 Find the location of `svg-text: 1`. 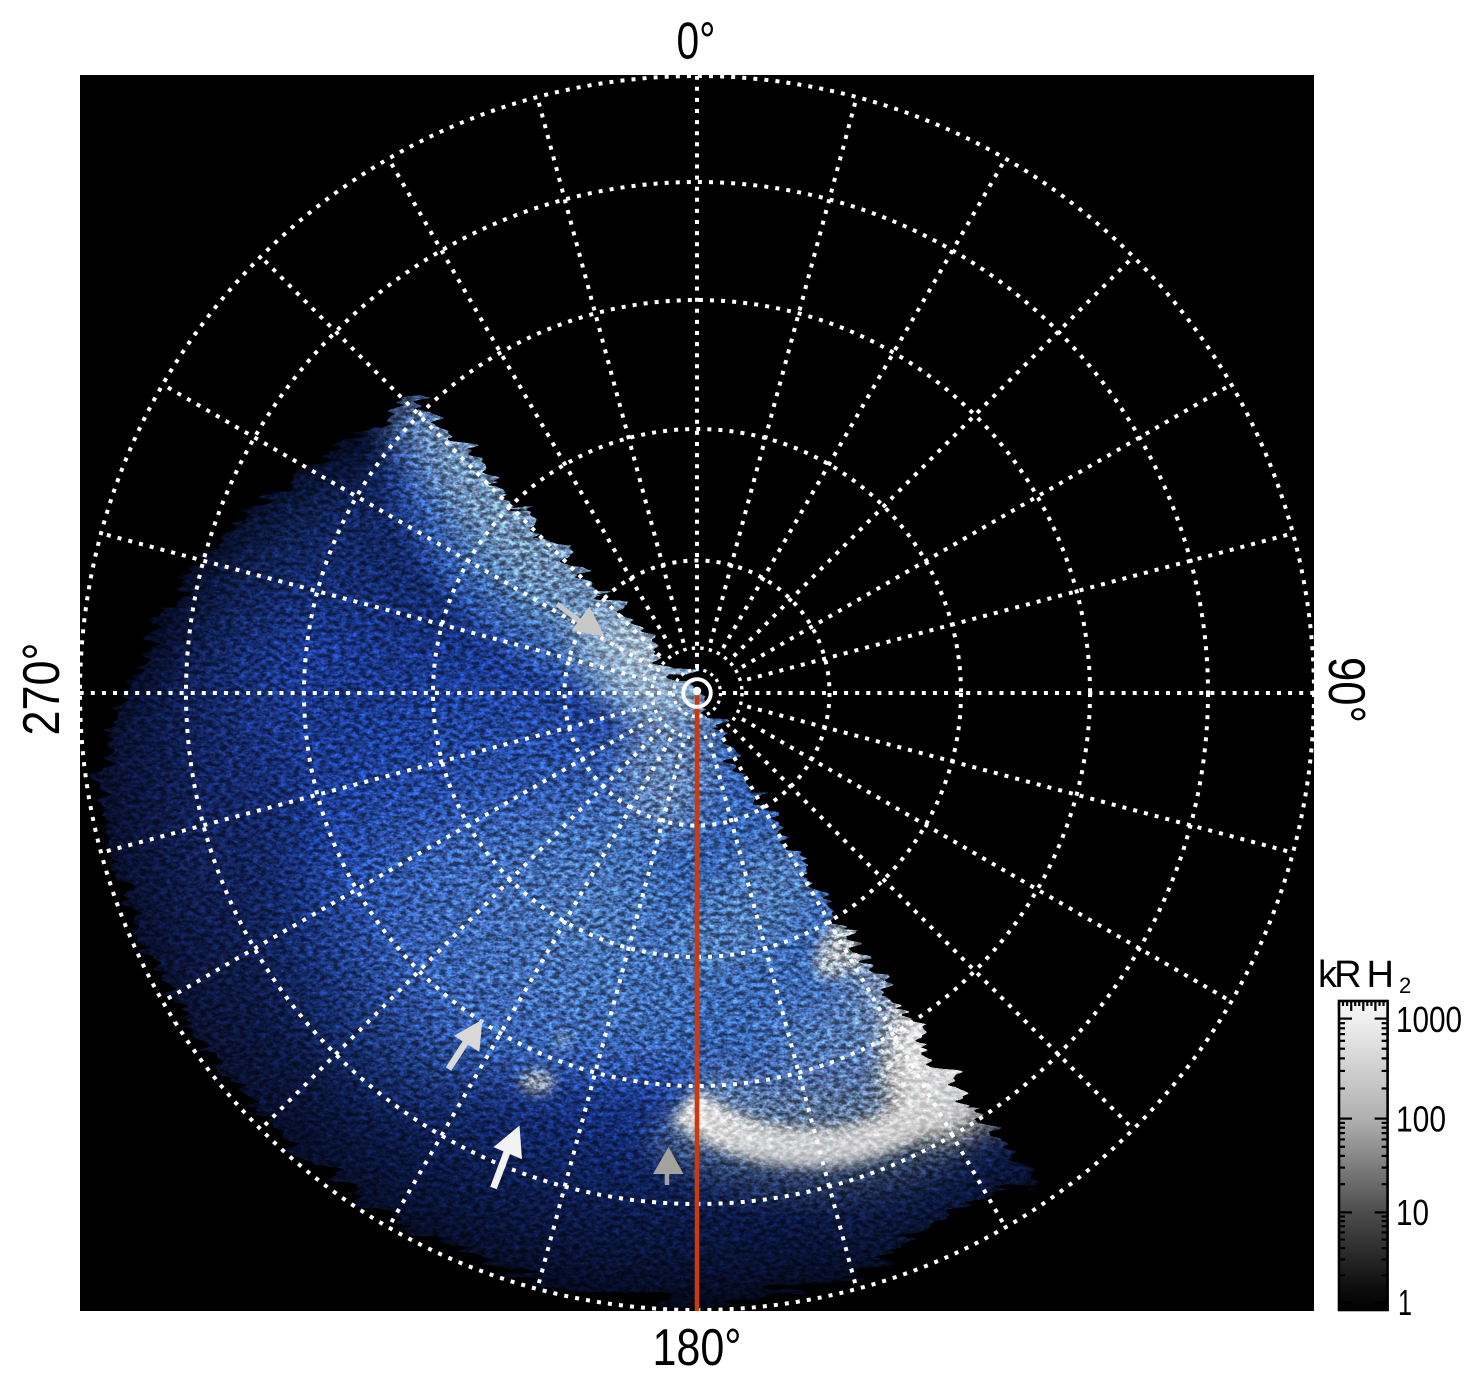

svg-text: 1 is located at coordinates (1405, 1302).